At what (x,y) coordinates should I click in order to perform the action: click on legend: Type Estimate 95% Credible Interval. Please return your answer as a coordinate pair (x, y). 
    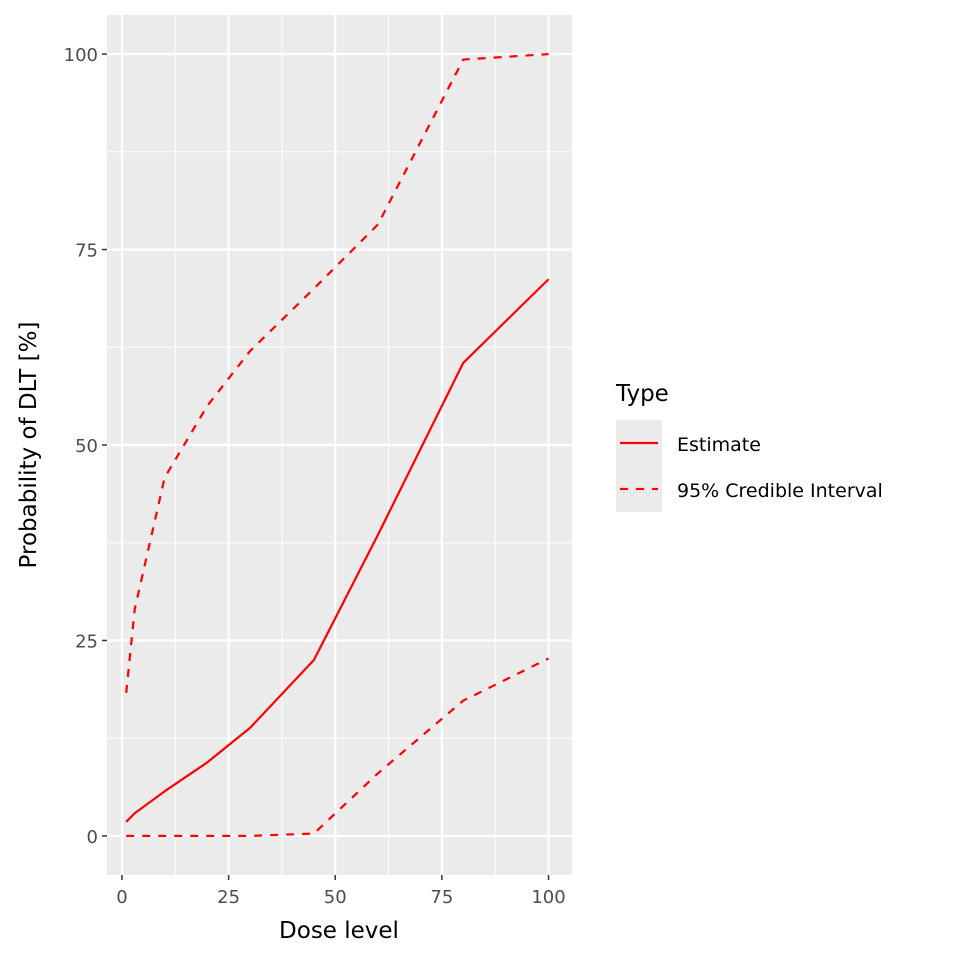
    Looking at the image, I should click on (749, 446).